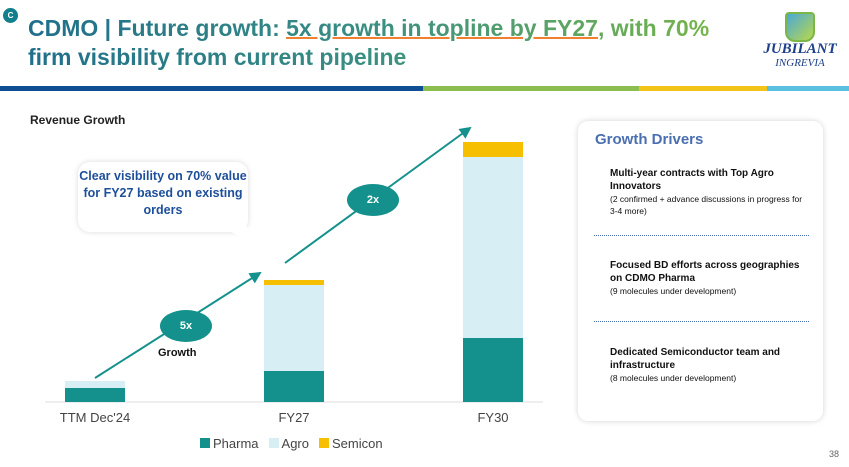 The height and width of the screenshot is (467, 849). I want to click on legend-label: Semicon, so click(357, 443).